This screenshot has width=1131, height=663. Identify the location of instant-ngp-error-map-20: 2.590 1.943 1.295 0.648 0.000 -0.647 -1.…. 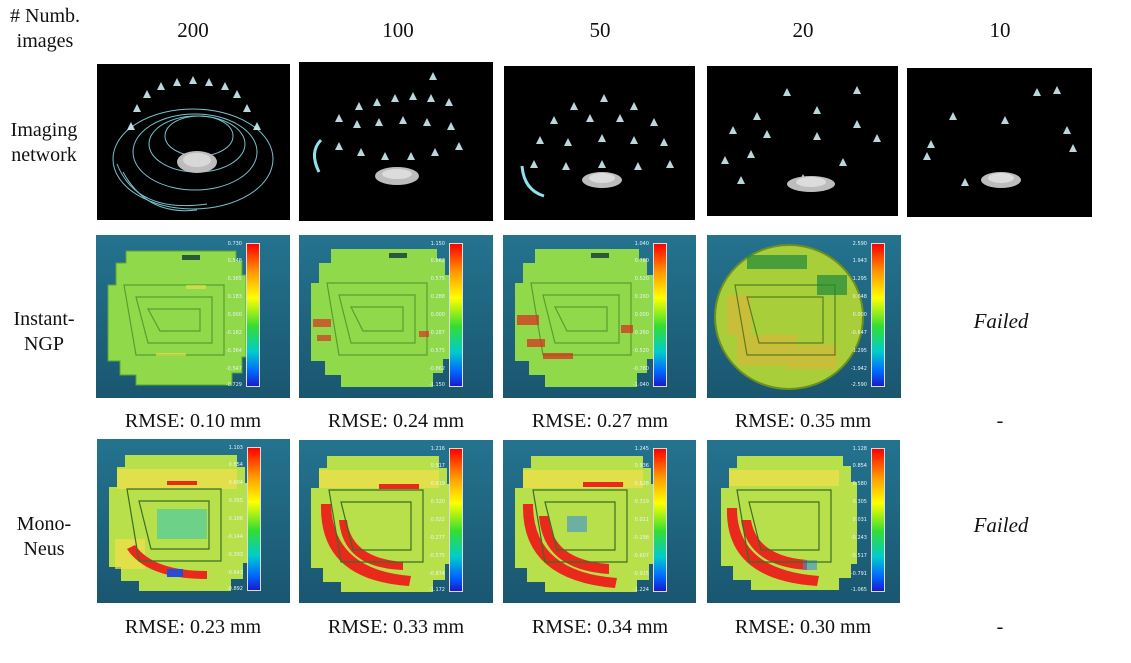
(804, 316).